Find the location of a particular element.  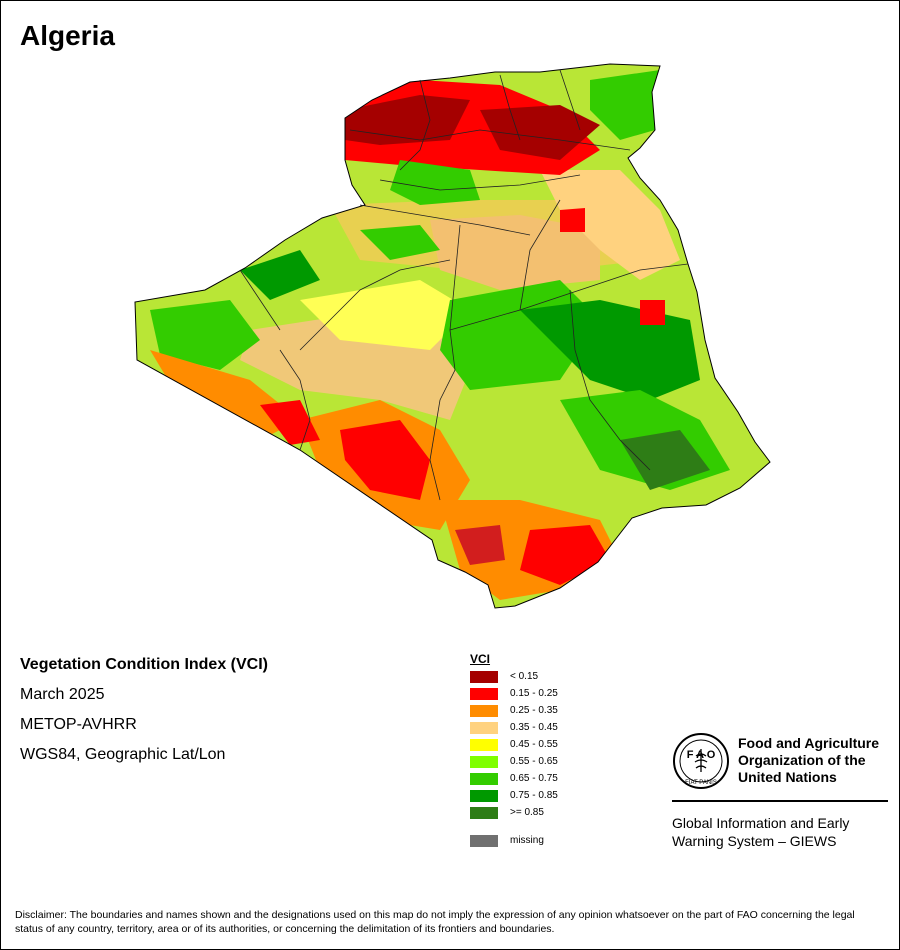

legend-item: 0.25 - 0.35 is located at coordinates (514, 710).